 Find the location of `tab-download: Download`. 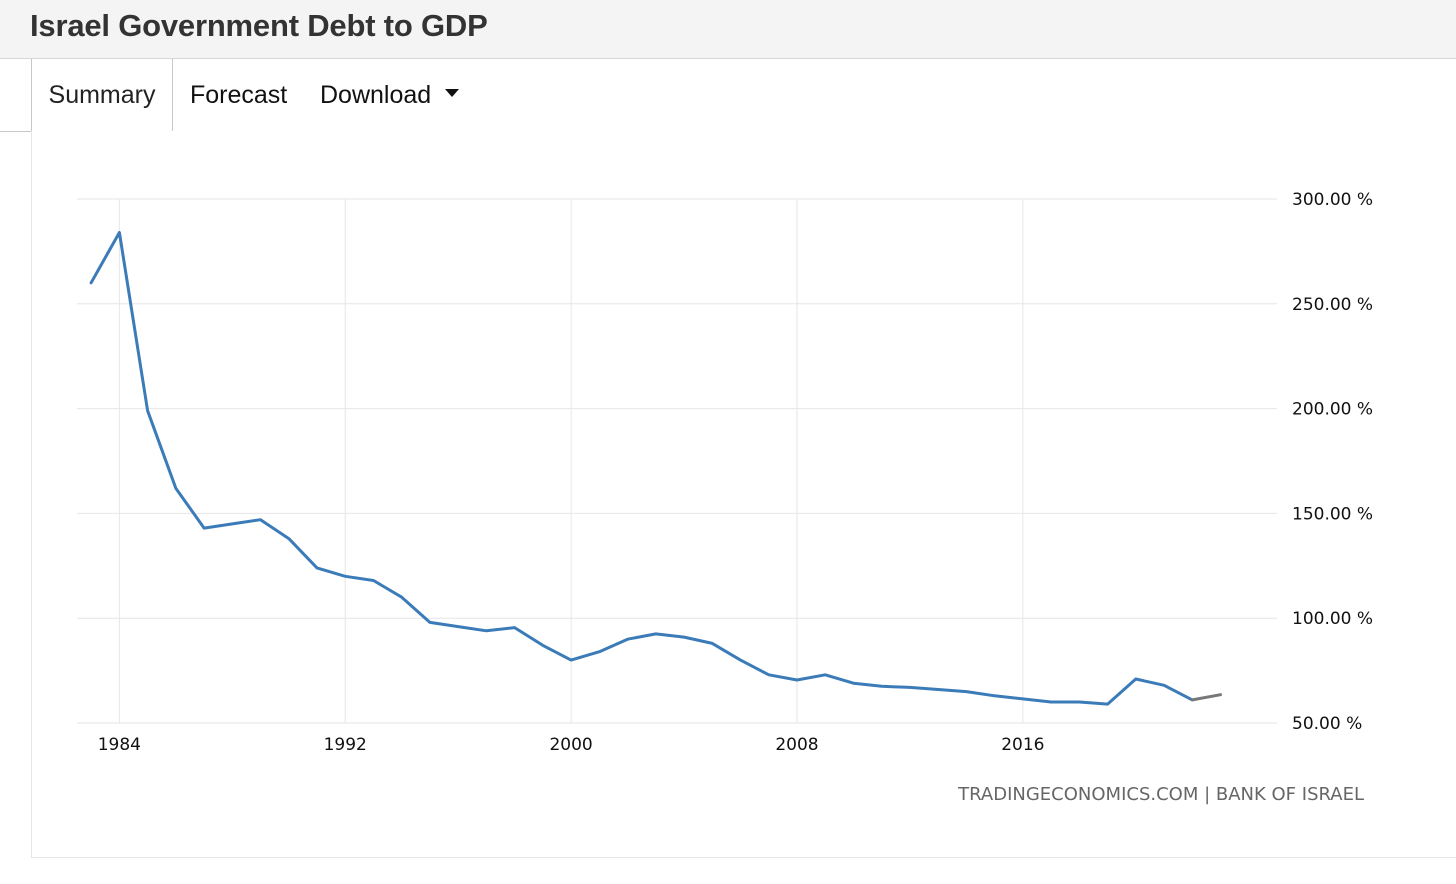

tab-download: Download is located at coordinates (390, 95).